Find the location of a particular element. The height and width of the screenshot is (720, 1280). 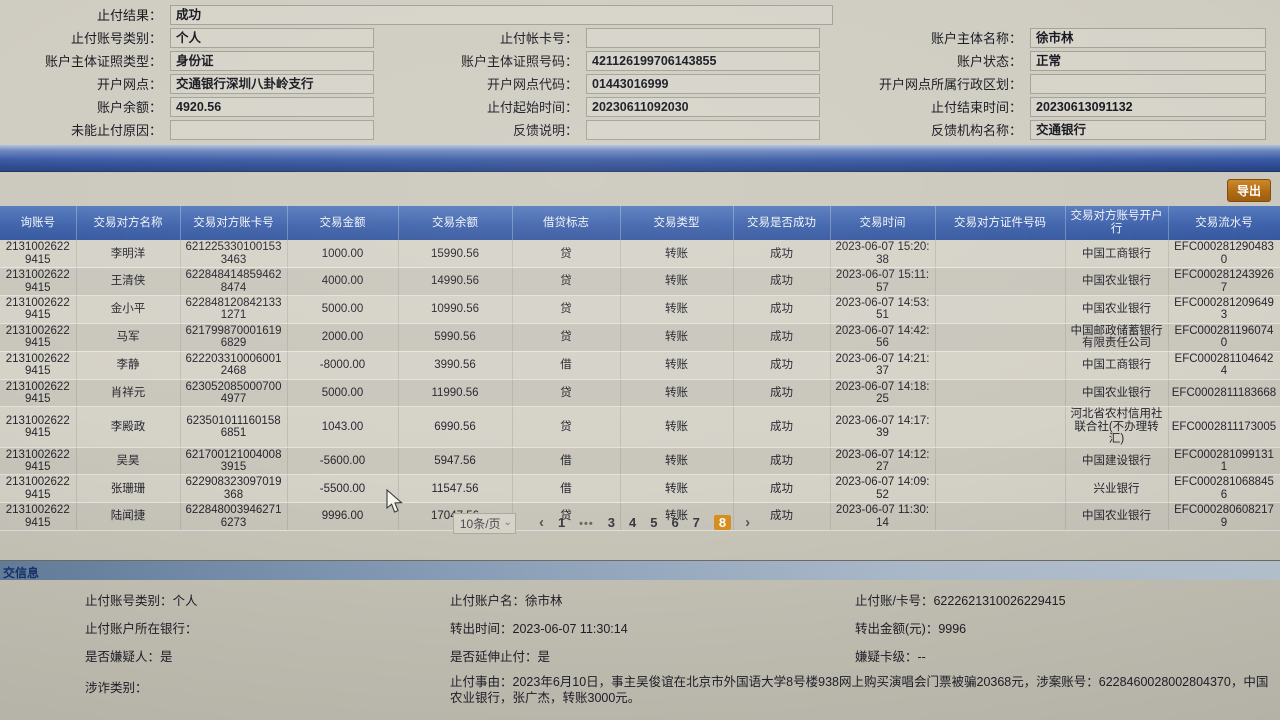

cell-name: 金小平 is located at coordinates (128, 309).